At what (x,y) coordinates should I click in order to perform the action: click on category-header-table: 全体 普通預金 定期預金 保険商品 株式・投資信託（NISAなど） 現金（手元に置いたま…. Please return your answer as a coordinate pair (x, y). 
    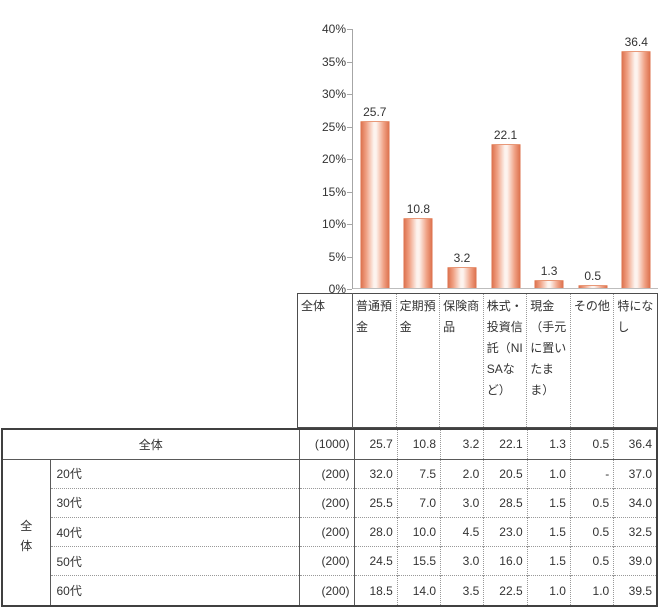
    Looking at the image, I should click on (477, 360).